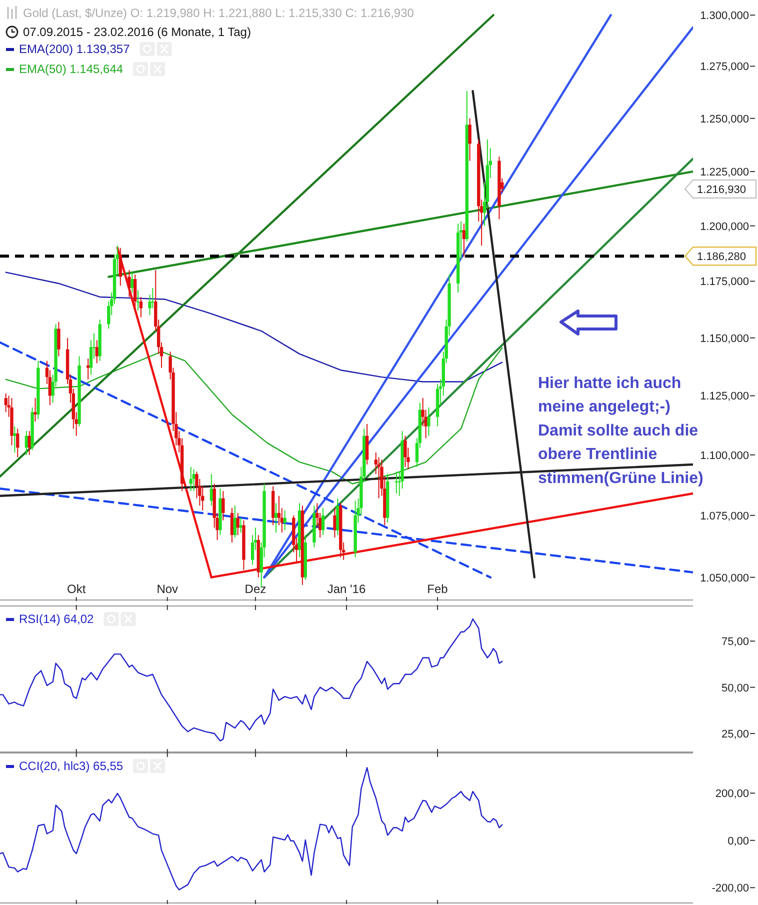 The height and width of the screenshot is (905, 758). I want to click on x-tick-label: Feb, so click(437, 589).